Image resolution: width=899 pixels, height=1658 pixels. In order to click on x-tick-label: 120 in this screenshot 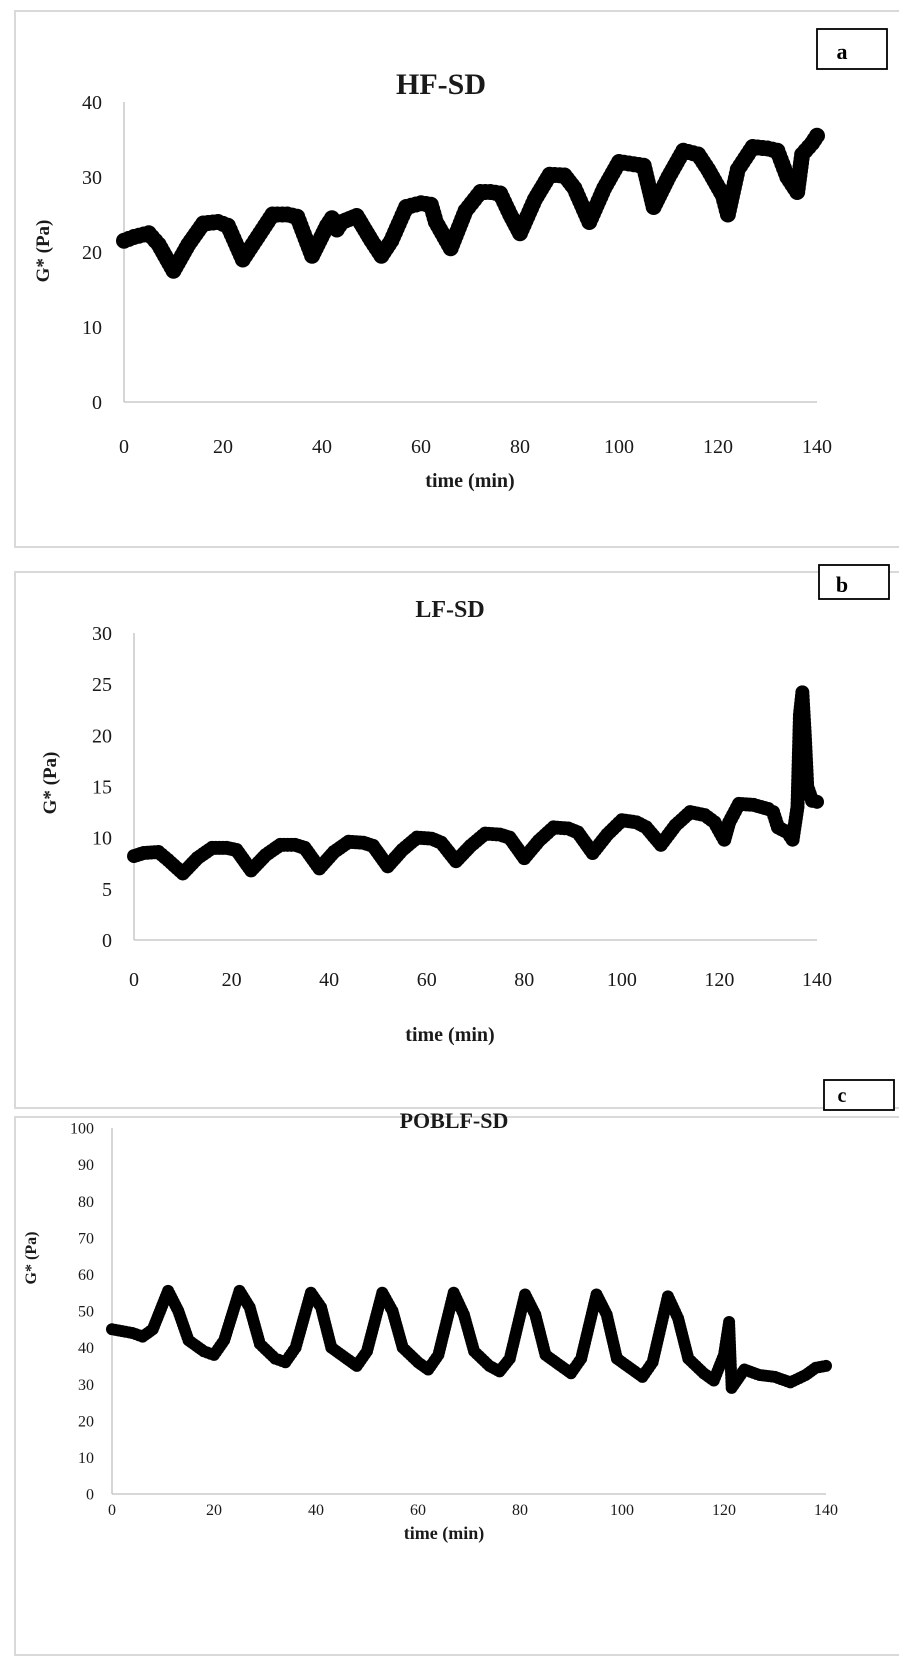, I will do `click(718, 447)`.